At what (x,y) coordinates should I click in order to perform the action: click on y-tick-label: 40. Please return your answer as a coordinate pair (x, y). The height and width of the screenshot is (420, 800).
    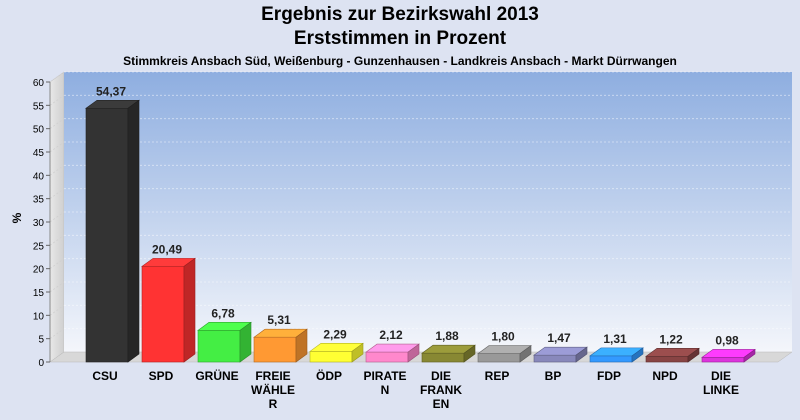
    Looking at the image, I should click on (39, 176).